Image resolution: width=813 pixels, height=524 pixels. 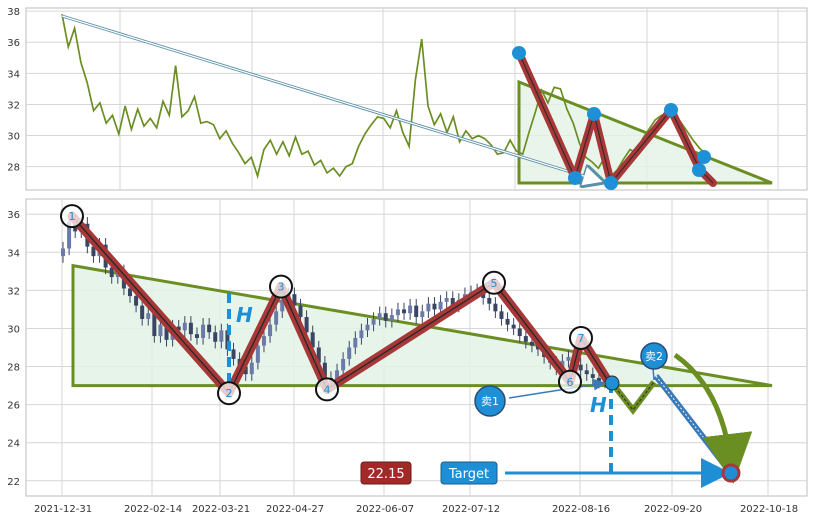 I want to click on overview-y-ticks: 28 30 32 34 36 38, so click(x=13, y=90).